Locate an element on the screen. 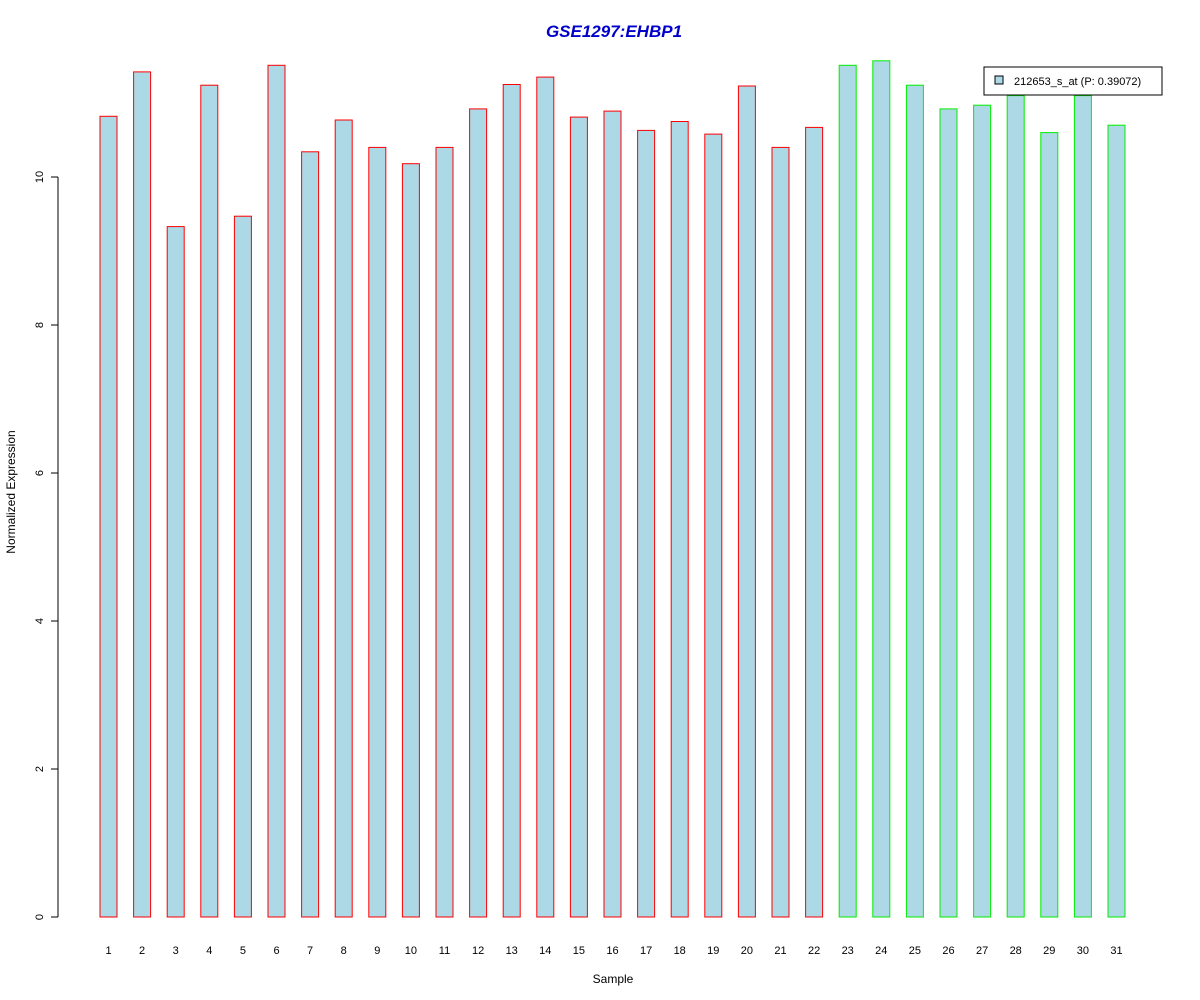  x-tick-label: 4 is located at coordinates (209, 951).